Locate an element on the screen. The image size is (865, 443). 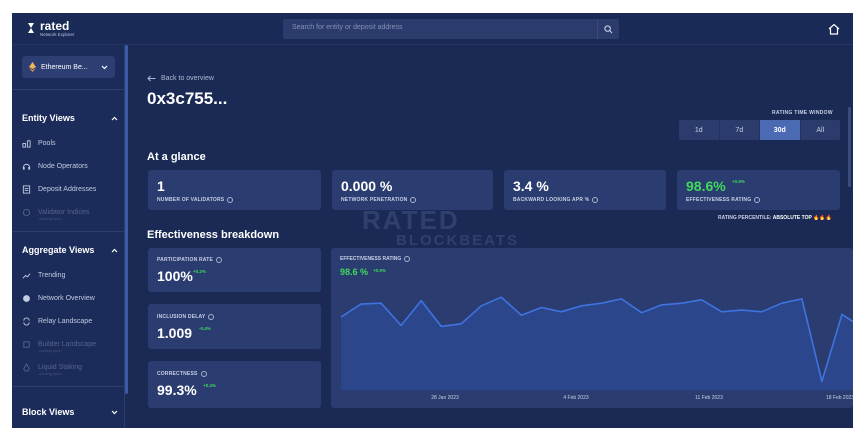
fire-icon: 🔥🔥🔥 is located at coordinates (822, 218).